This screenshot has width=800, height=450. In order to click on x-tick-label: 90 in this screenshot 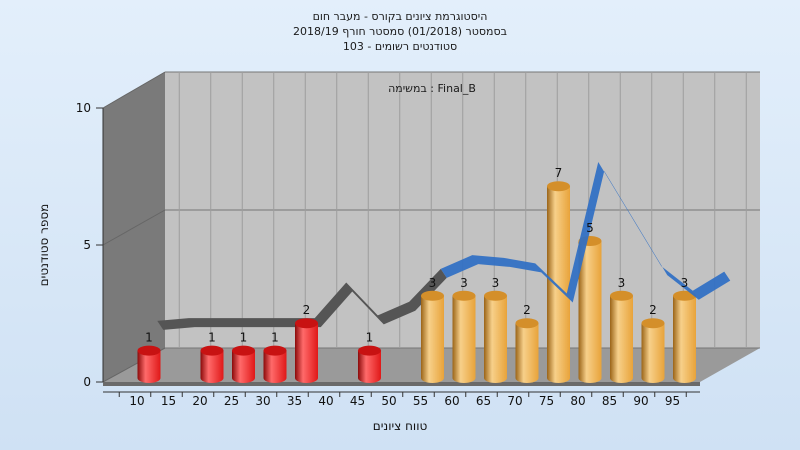, I will do `click(640, 401)`.